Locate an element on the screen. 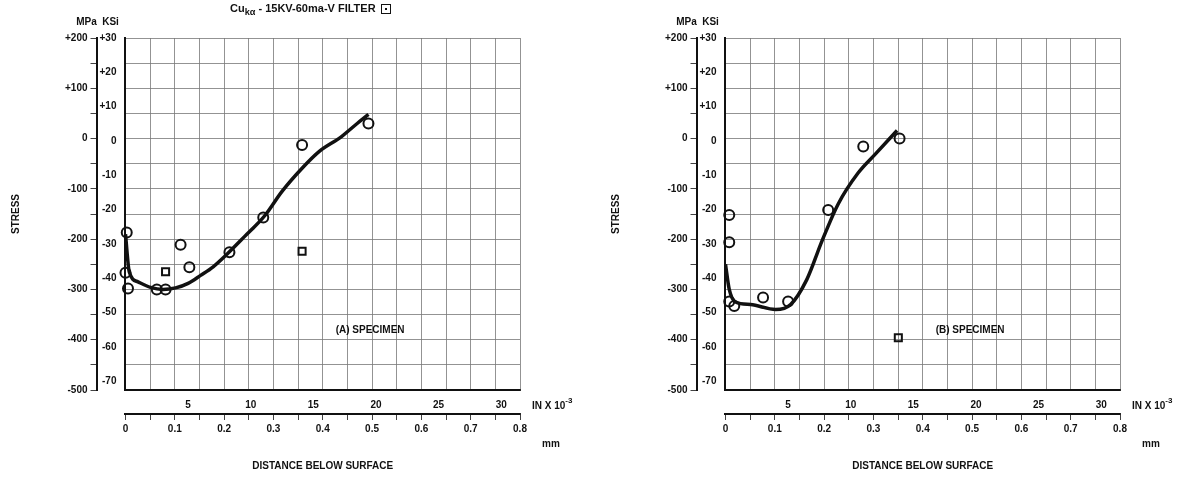  y2-tick-label: -30 is located at coordinates (709, 243).